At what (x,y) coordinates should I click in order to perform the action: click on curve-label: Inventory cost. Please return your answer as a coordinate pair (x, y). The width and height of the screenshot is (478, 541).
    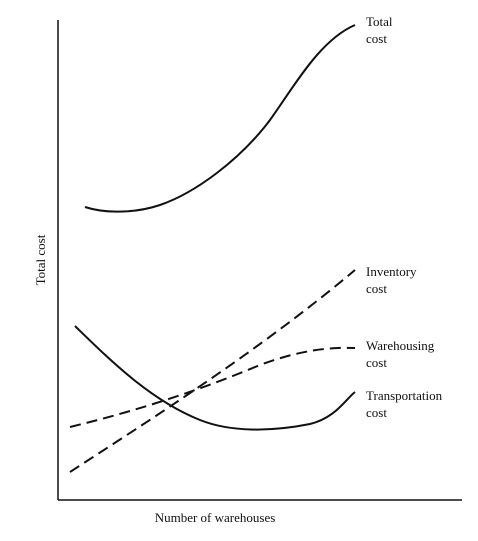
    Looking at the image, I should click on (391, 280).